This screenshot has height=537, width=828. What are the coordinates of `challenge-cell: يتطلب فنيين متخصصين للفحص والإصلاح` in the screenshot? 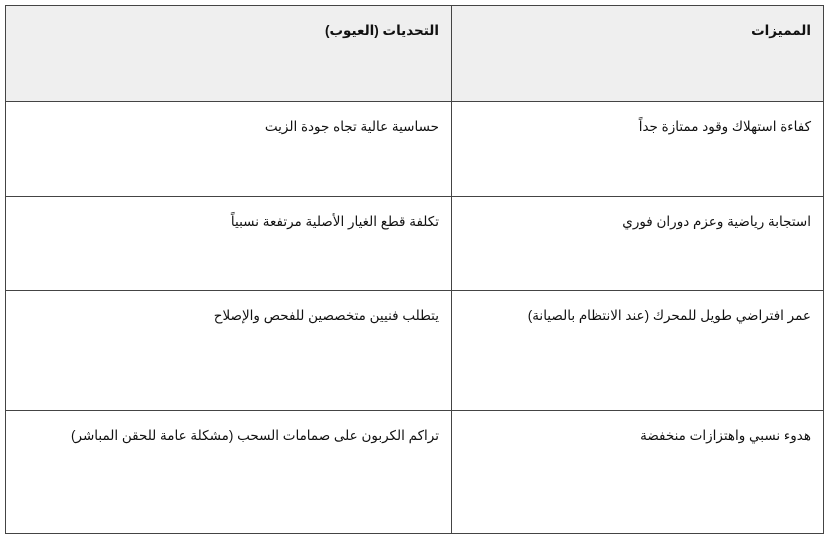 It's located at (228, 350).